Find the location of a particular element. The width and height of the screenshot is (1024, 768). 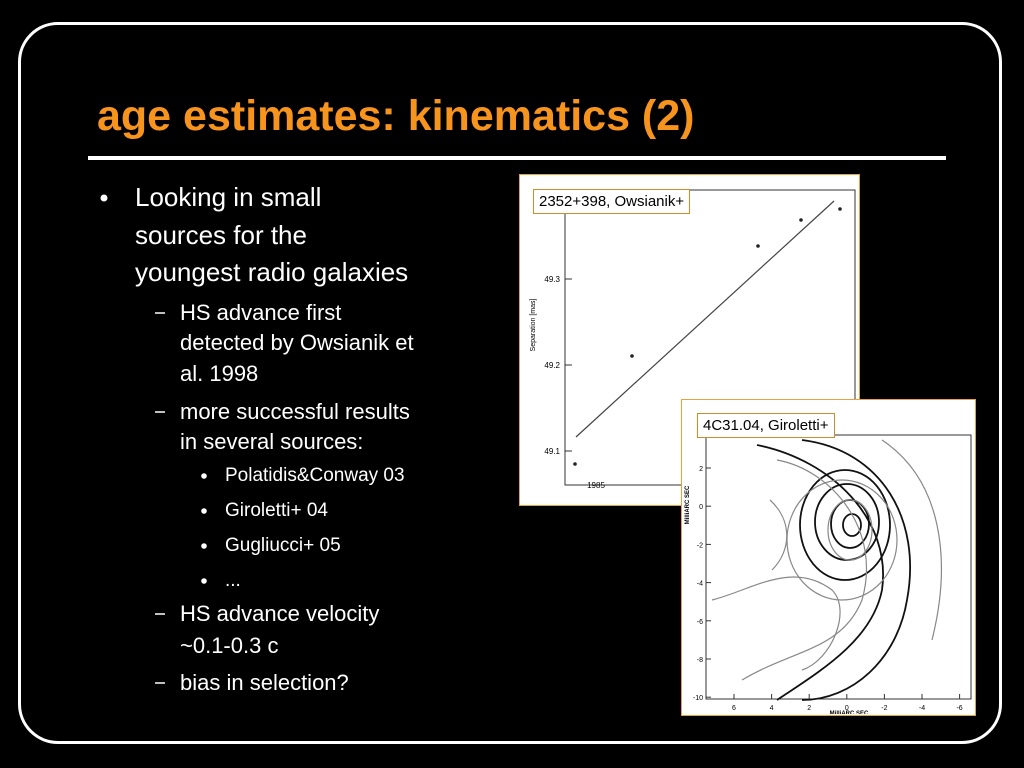

y-tick-label: 2 is located at coordinates (701, 469).